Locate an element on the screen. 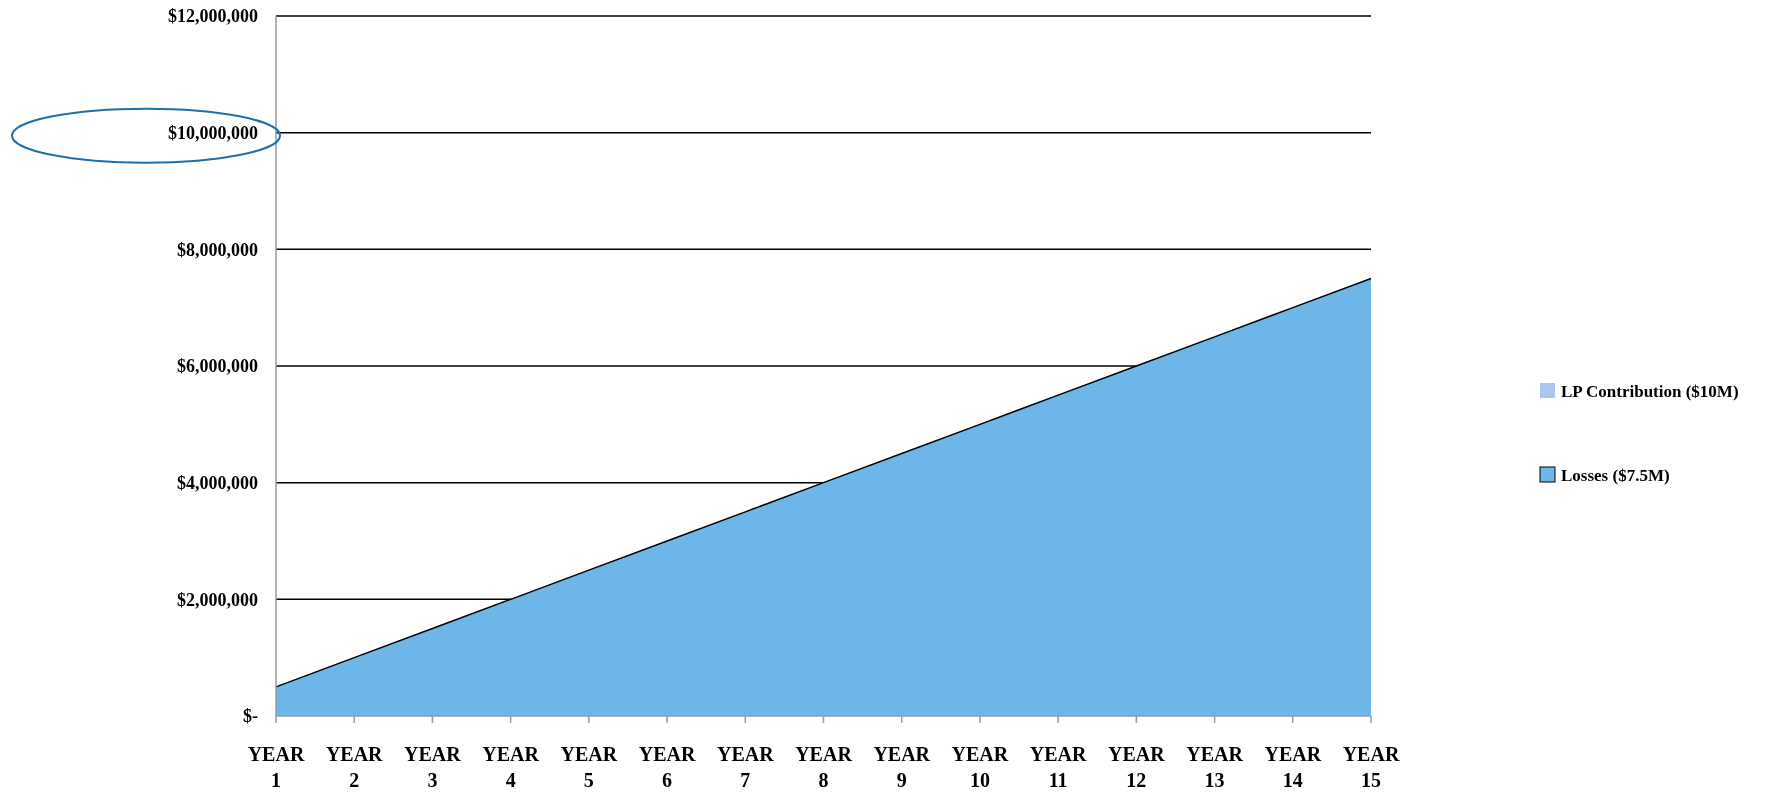 This screenshot has height=806, width=1779. x-tick-label: YEAR 12 is located at coordinates (1137, 767).